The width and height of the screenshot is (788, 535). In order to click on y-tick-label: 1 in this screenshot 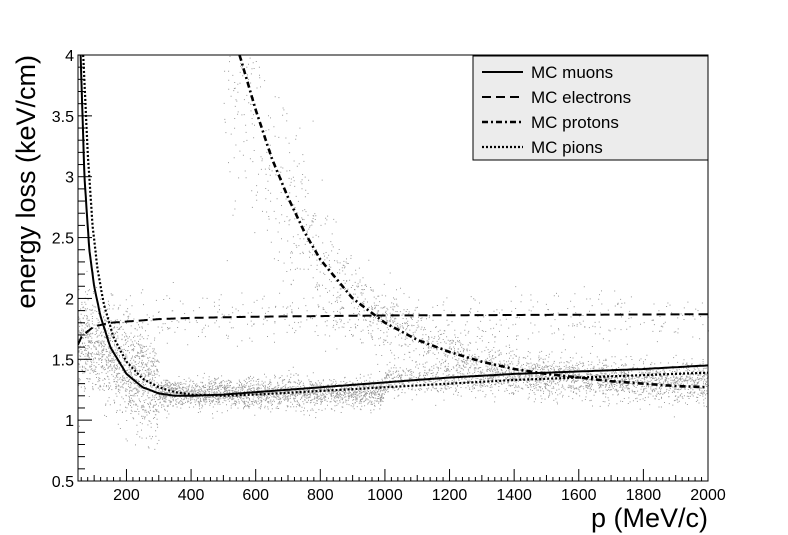, I will do `click(69, 421)`.